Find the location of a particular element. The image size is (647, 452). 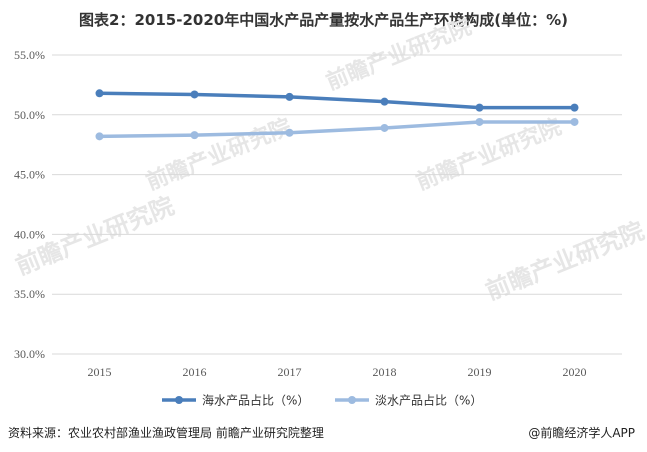

x-tick-label: 2020 is located at coordinates (575, 372).